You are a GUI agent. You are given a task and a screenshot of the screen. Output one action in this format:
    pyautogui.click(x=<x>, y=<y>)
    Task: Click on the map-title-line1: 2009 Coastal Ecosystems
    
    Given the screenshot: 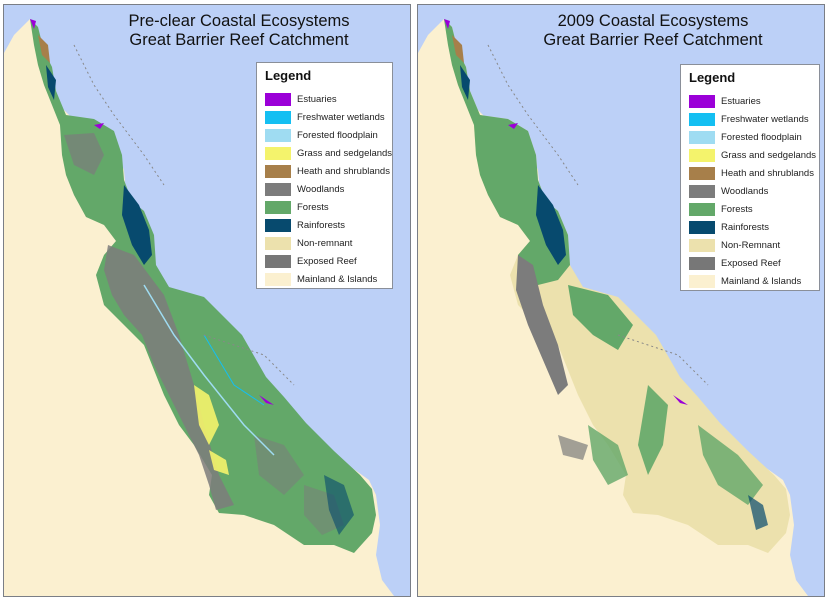 What is the action you would take?
    pyautogui.click(x=653, y=21)
    